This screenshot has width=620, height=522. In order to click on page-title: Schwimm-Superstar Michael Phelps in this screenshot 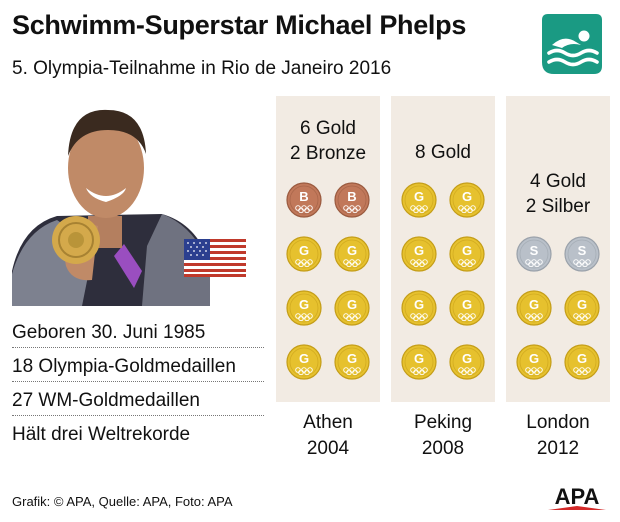, I will do `click(239, 25)`.